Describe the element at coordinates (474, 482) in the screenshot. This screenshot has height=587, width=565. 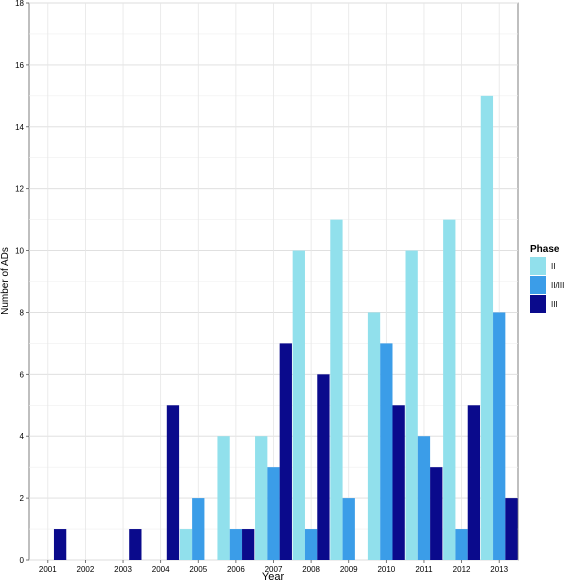
I see `bar-iii-2012` at that location.